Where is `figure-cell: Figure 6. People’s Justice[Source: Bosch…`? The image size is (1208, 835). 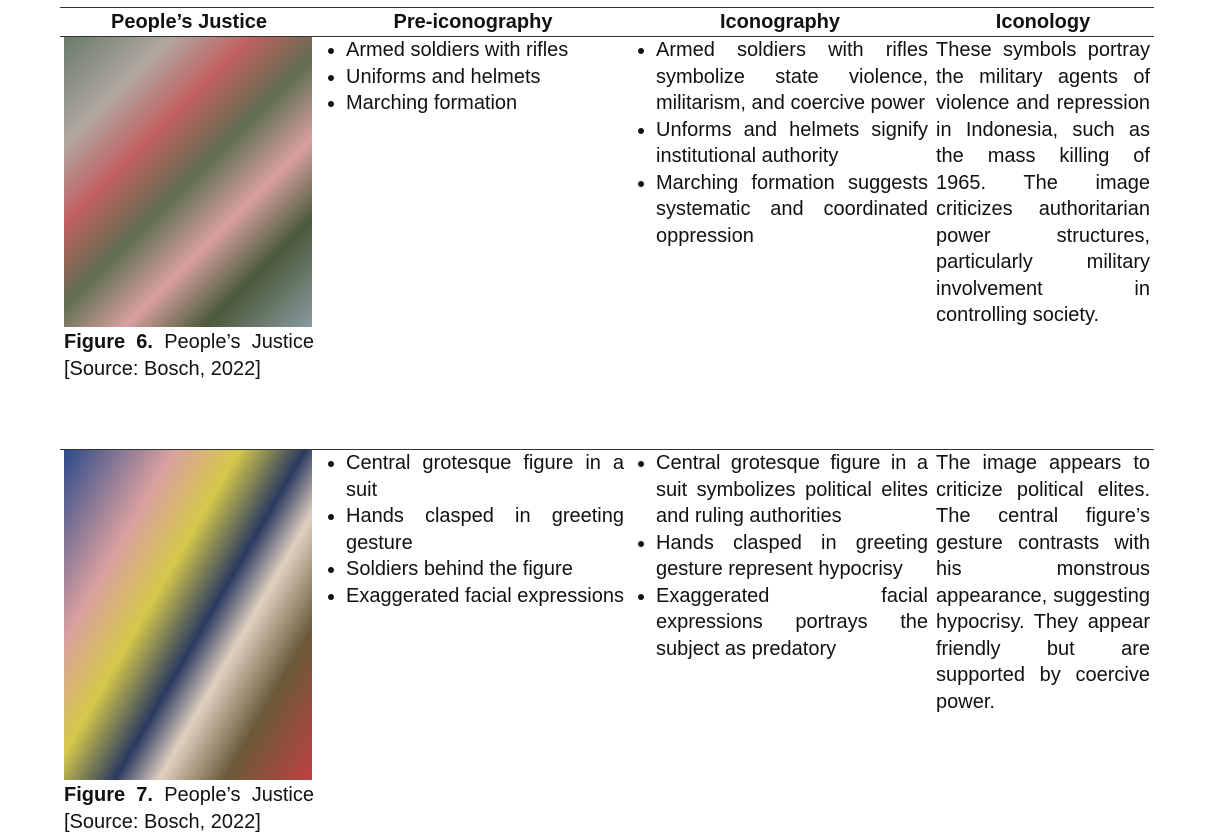
figure-cell: Figure 6. People’s Justice[Source: Bosch… is located at coordinates (189, 243).